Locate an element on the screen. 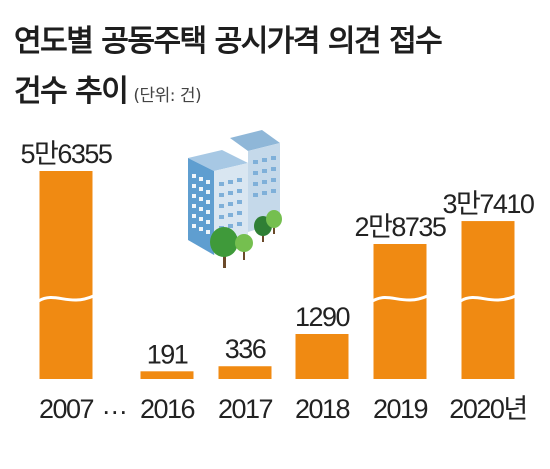  x-tick-label: 2019 is located at coordinates (400, 409).